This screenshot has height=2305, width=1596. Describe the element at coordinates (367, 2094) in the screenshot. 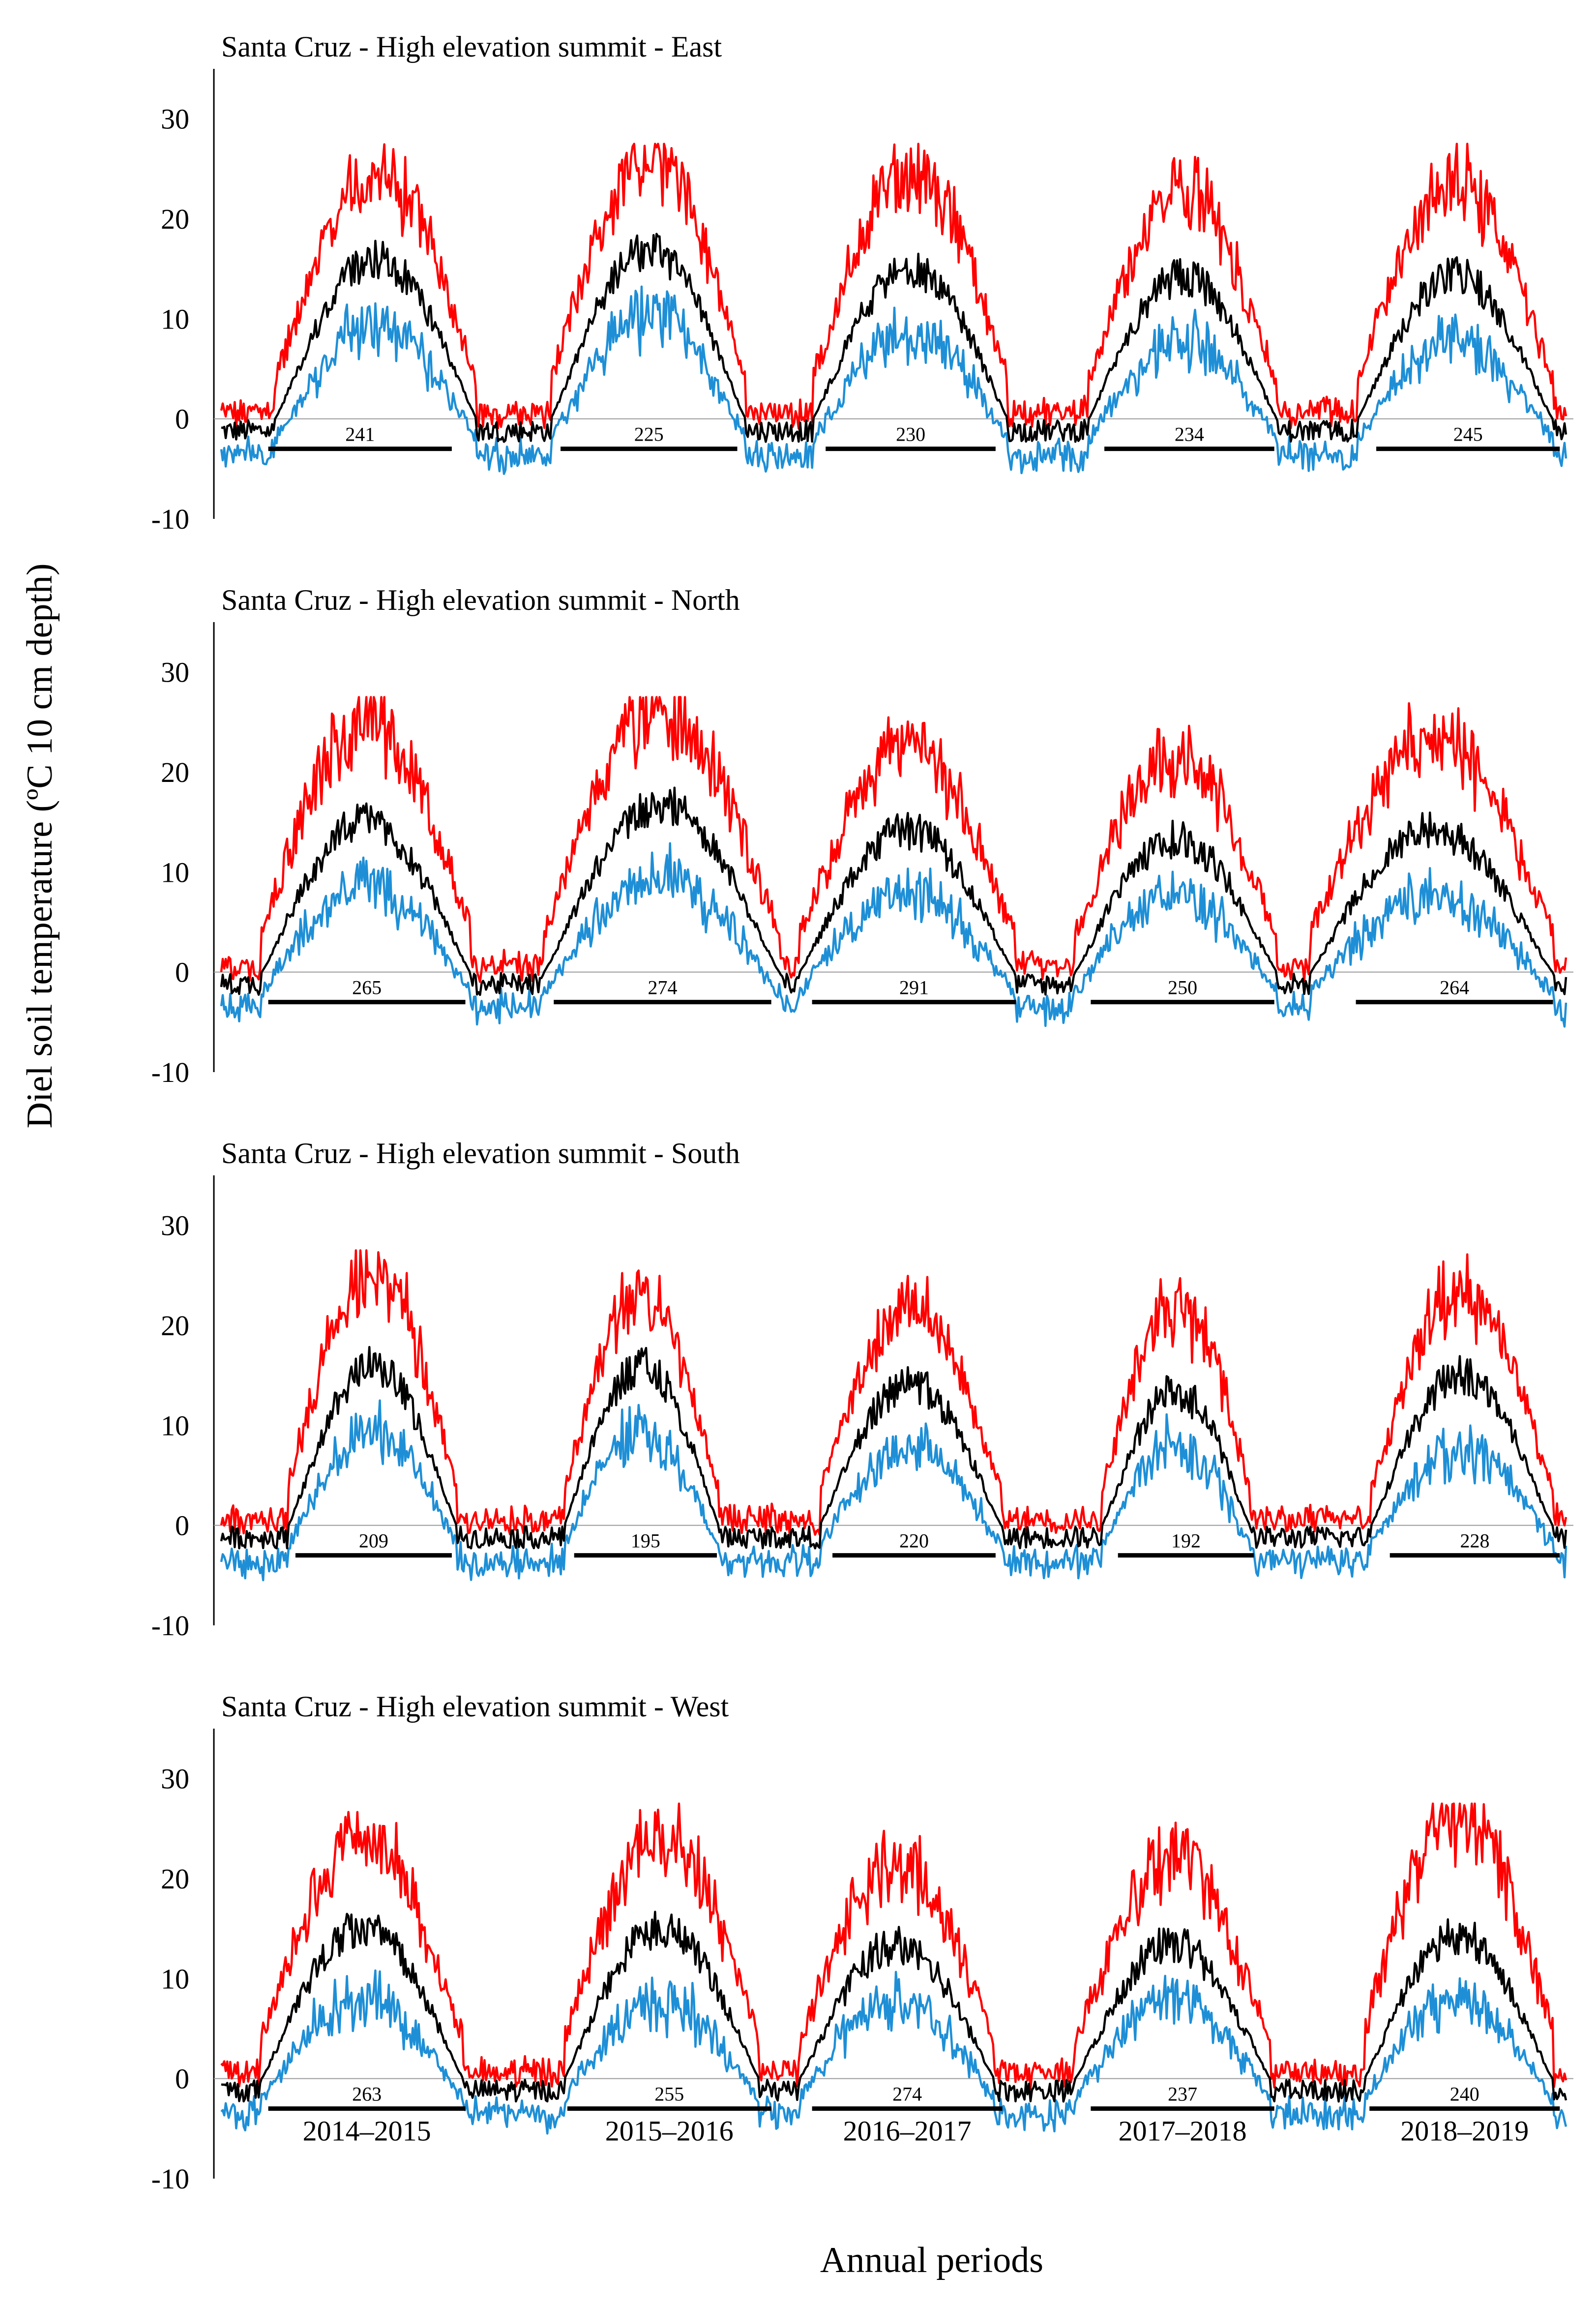

I see `season-count-label: 263` at that location.